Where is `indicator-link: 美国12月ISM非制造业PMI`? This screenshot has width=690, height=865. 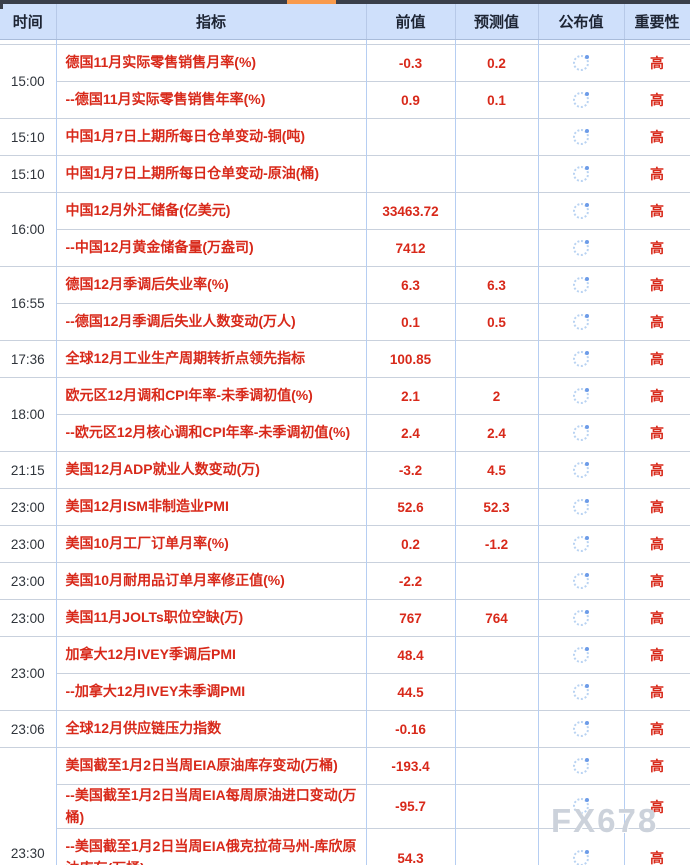
indicator-link: 美国12月ISM非制造业PMI is located at coordinates (211, 507).